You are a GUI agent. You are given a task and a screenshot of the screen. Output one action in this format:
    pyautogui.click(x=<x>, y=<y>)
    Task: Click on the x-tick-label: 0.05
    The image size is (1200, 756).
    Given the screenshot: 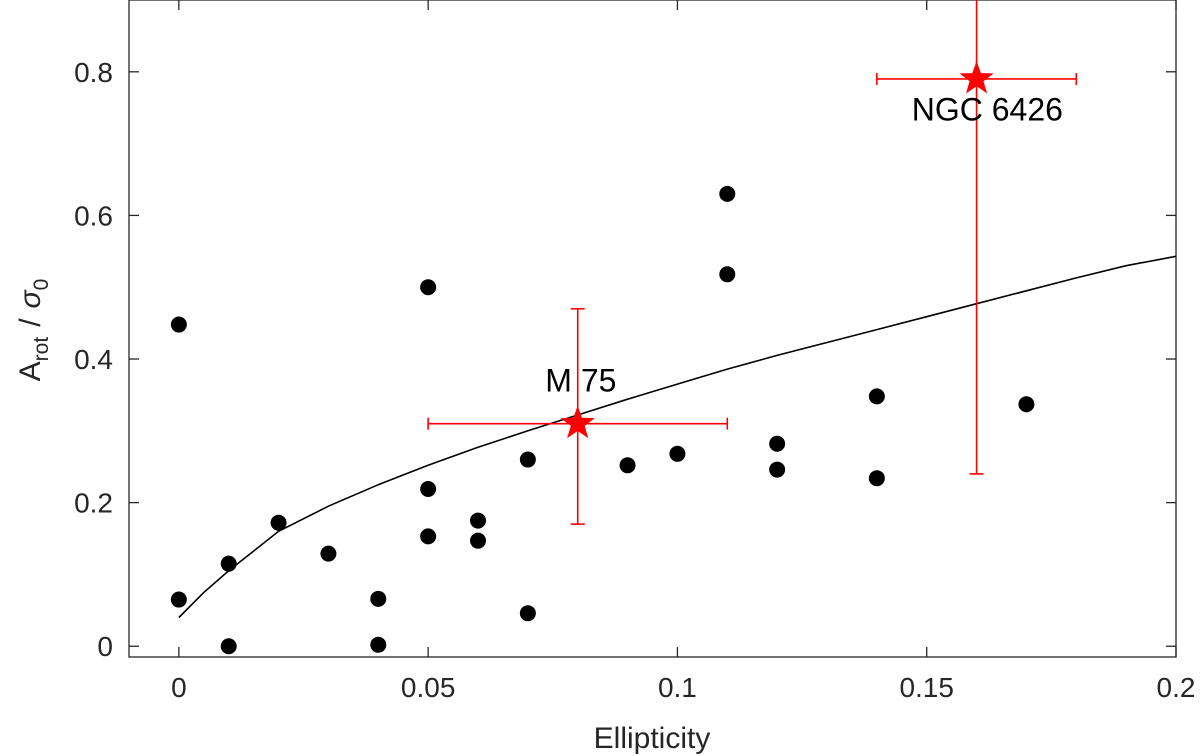 What is the action you would take?
    pyautogui.click(x=428, y=687)
    